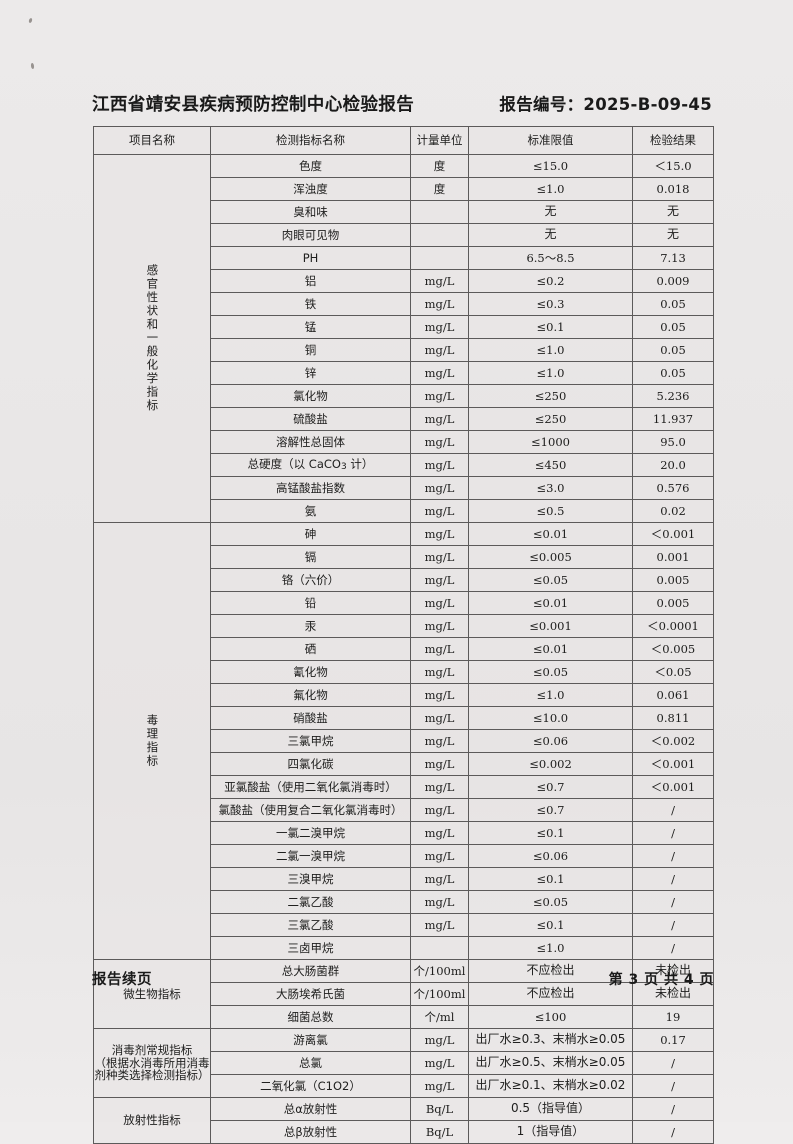 The image size is (793, 1144). Describe the element at coordinates (310, 304) in the screenshot. I see `indicator-name-cell: 铁` at that location.